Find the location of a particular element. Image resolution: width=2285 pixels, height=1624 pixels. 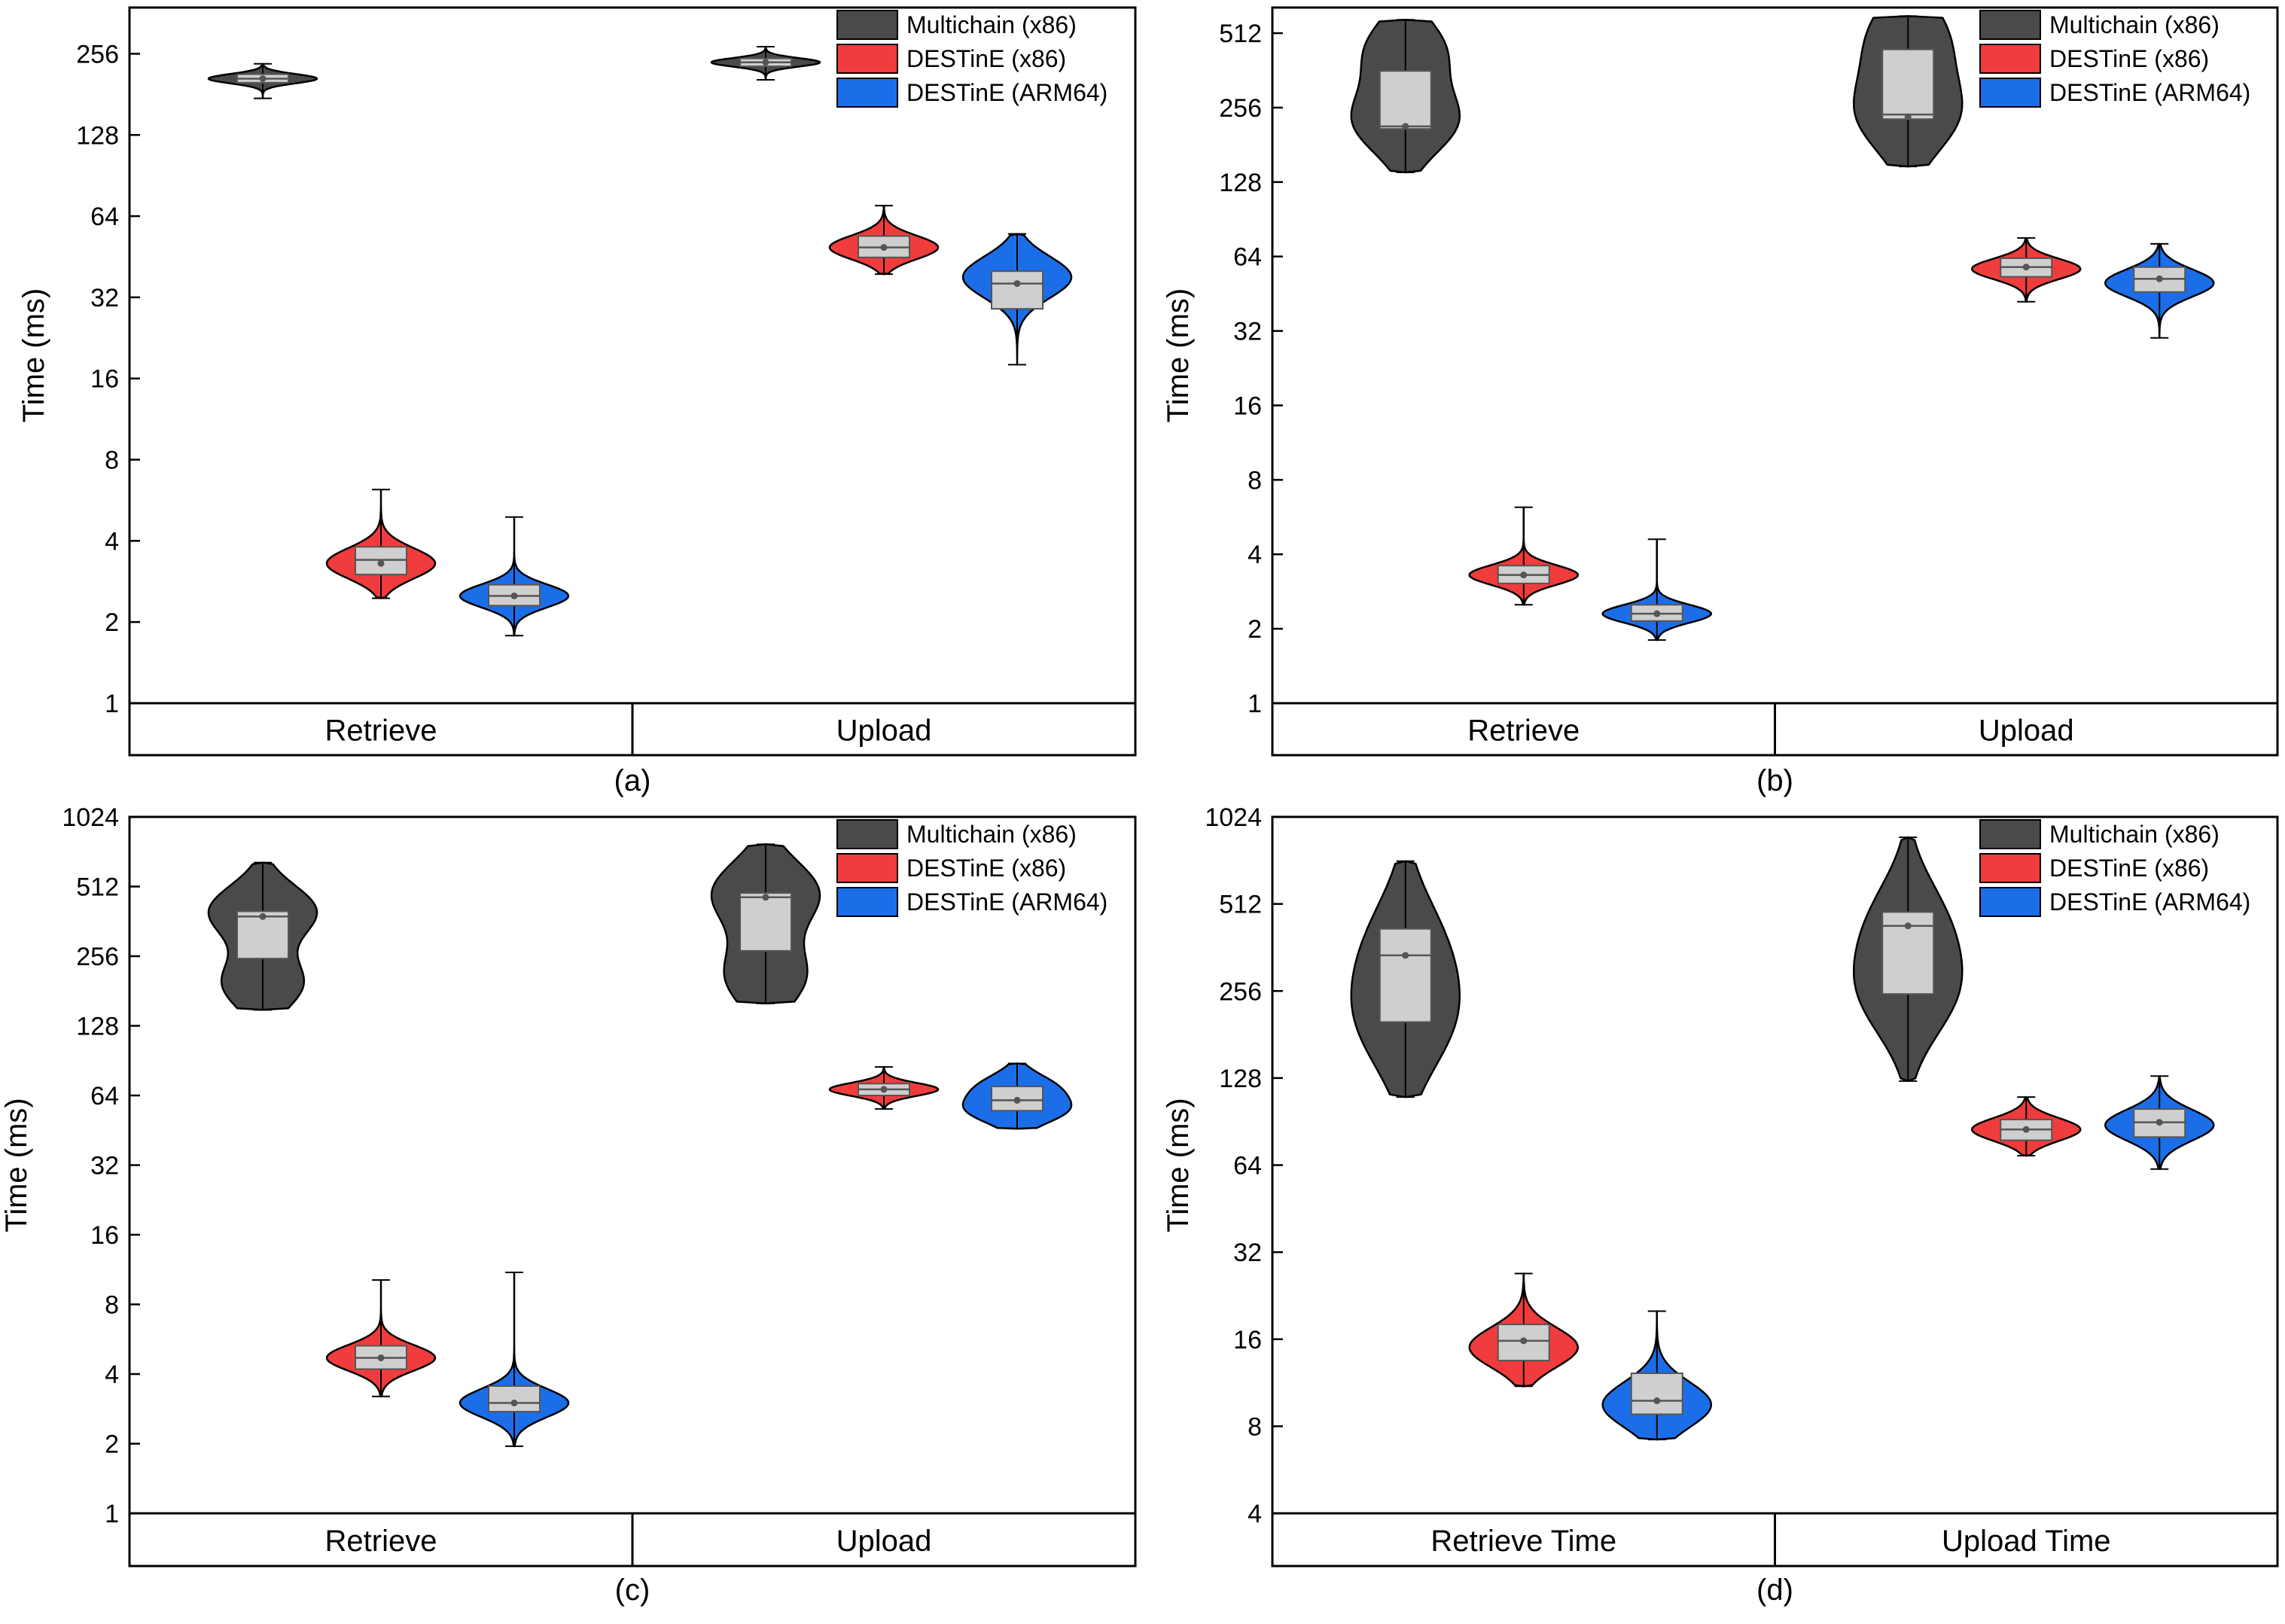

y-tick-label: 1024 is located at coordinates (1233, 817).